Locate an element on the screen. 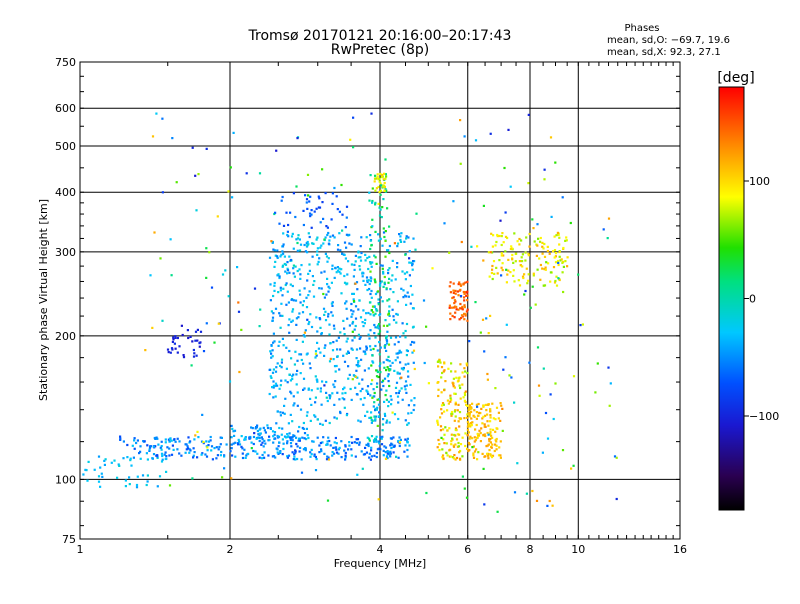 This screenshot has width=800, height=604. colorbar-gradient is located at coordinates (731, 298).